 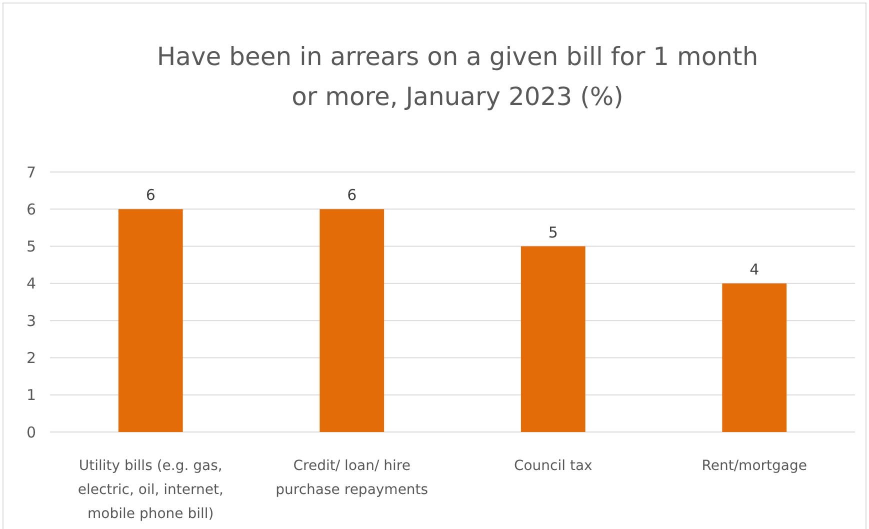 What do you see at coordinates (457, 76) in the screenshot?
I see `chart-title: Have been in arrears on a given bill for 1 month or more, January 2023 (%)` at bounding box center [457, 76].